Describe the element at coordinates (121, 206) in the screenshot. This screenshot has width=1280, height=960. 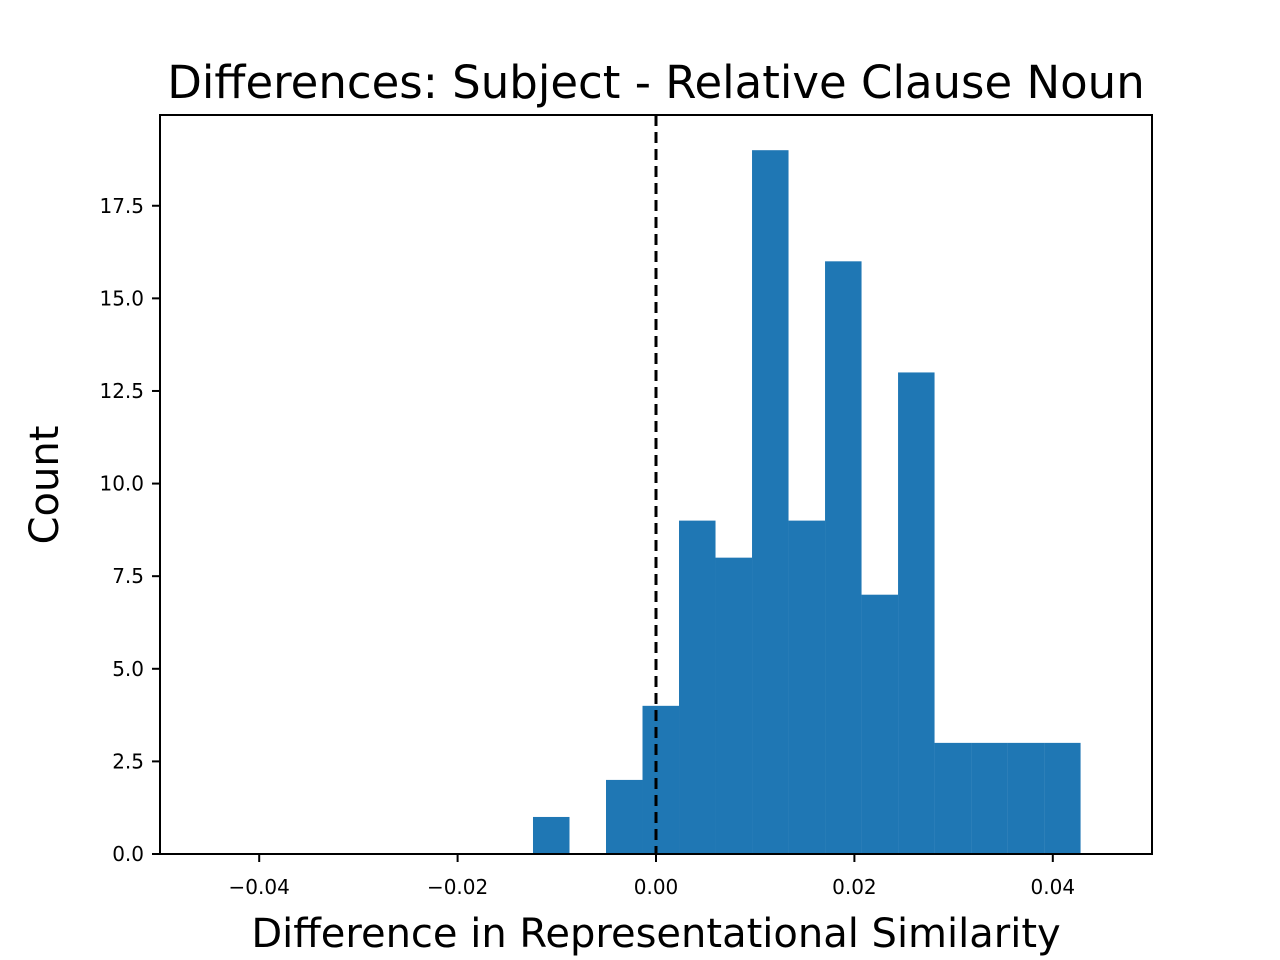
I see `y-tick-label: 17.5` at that location.